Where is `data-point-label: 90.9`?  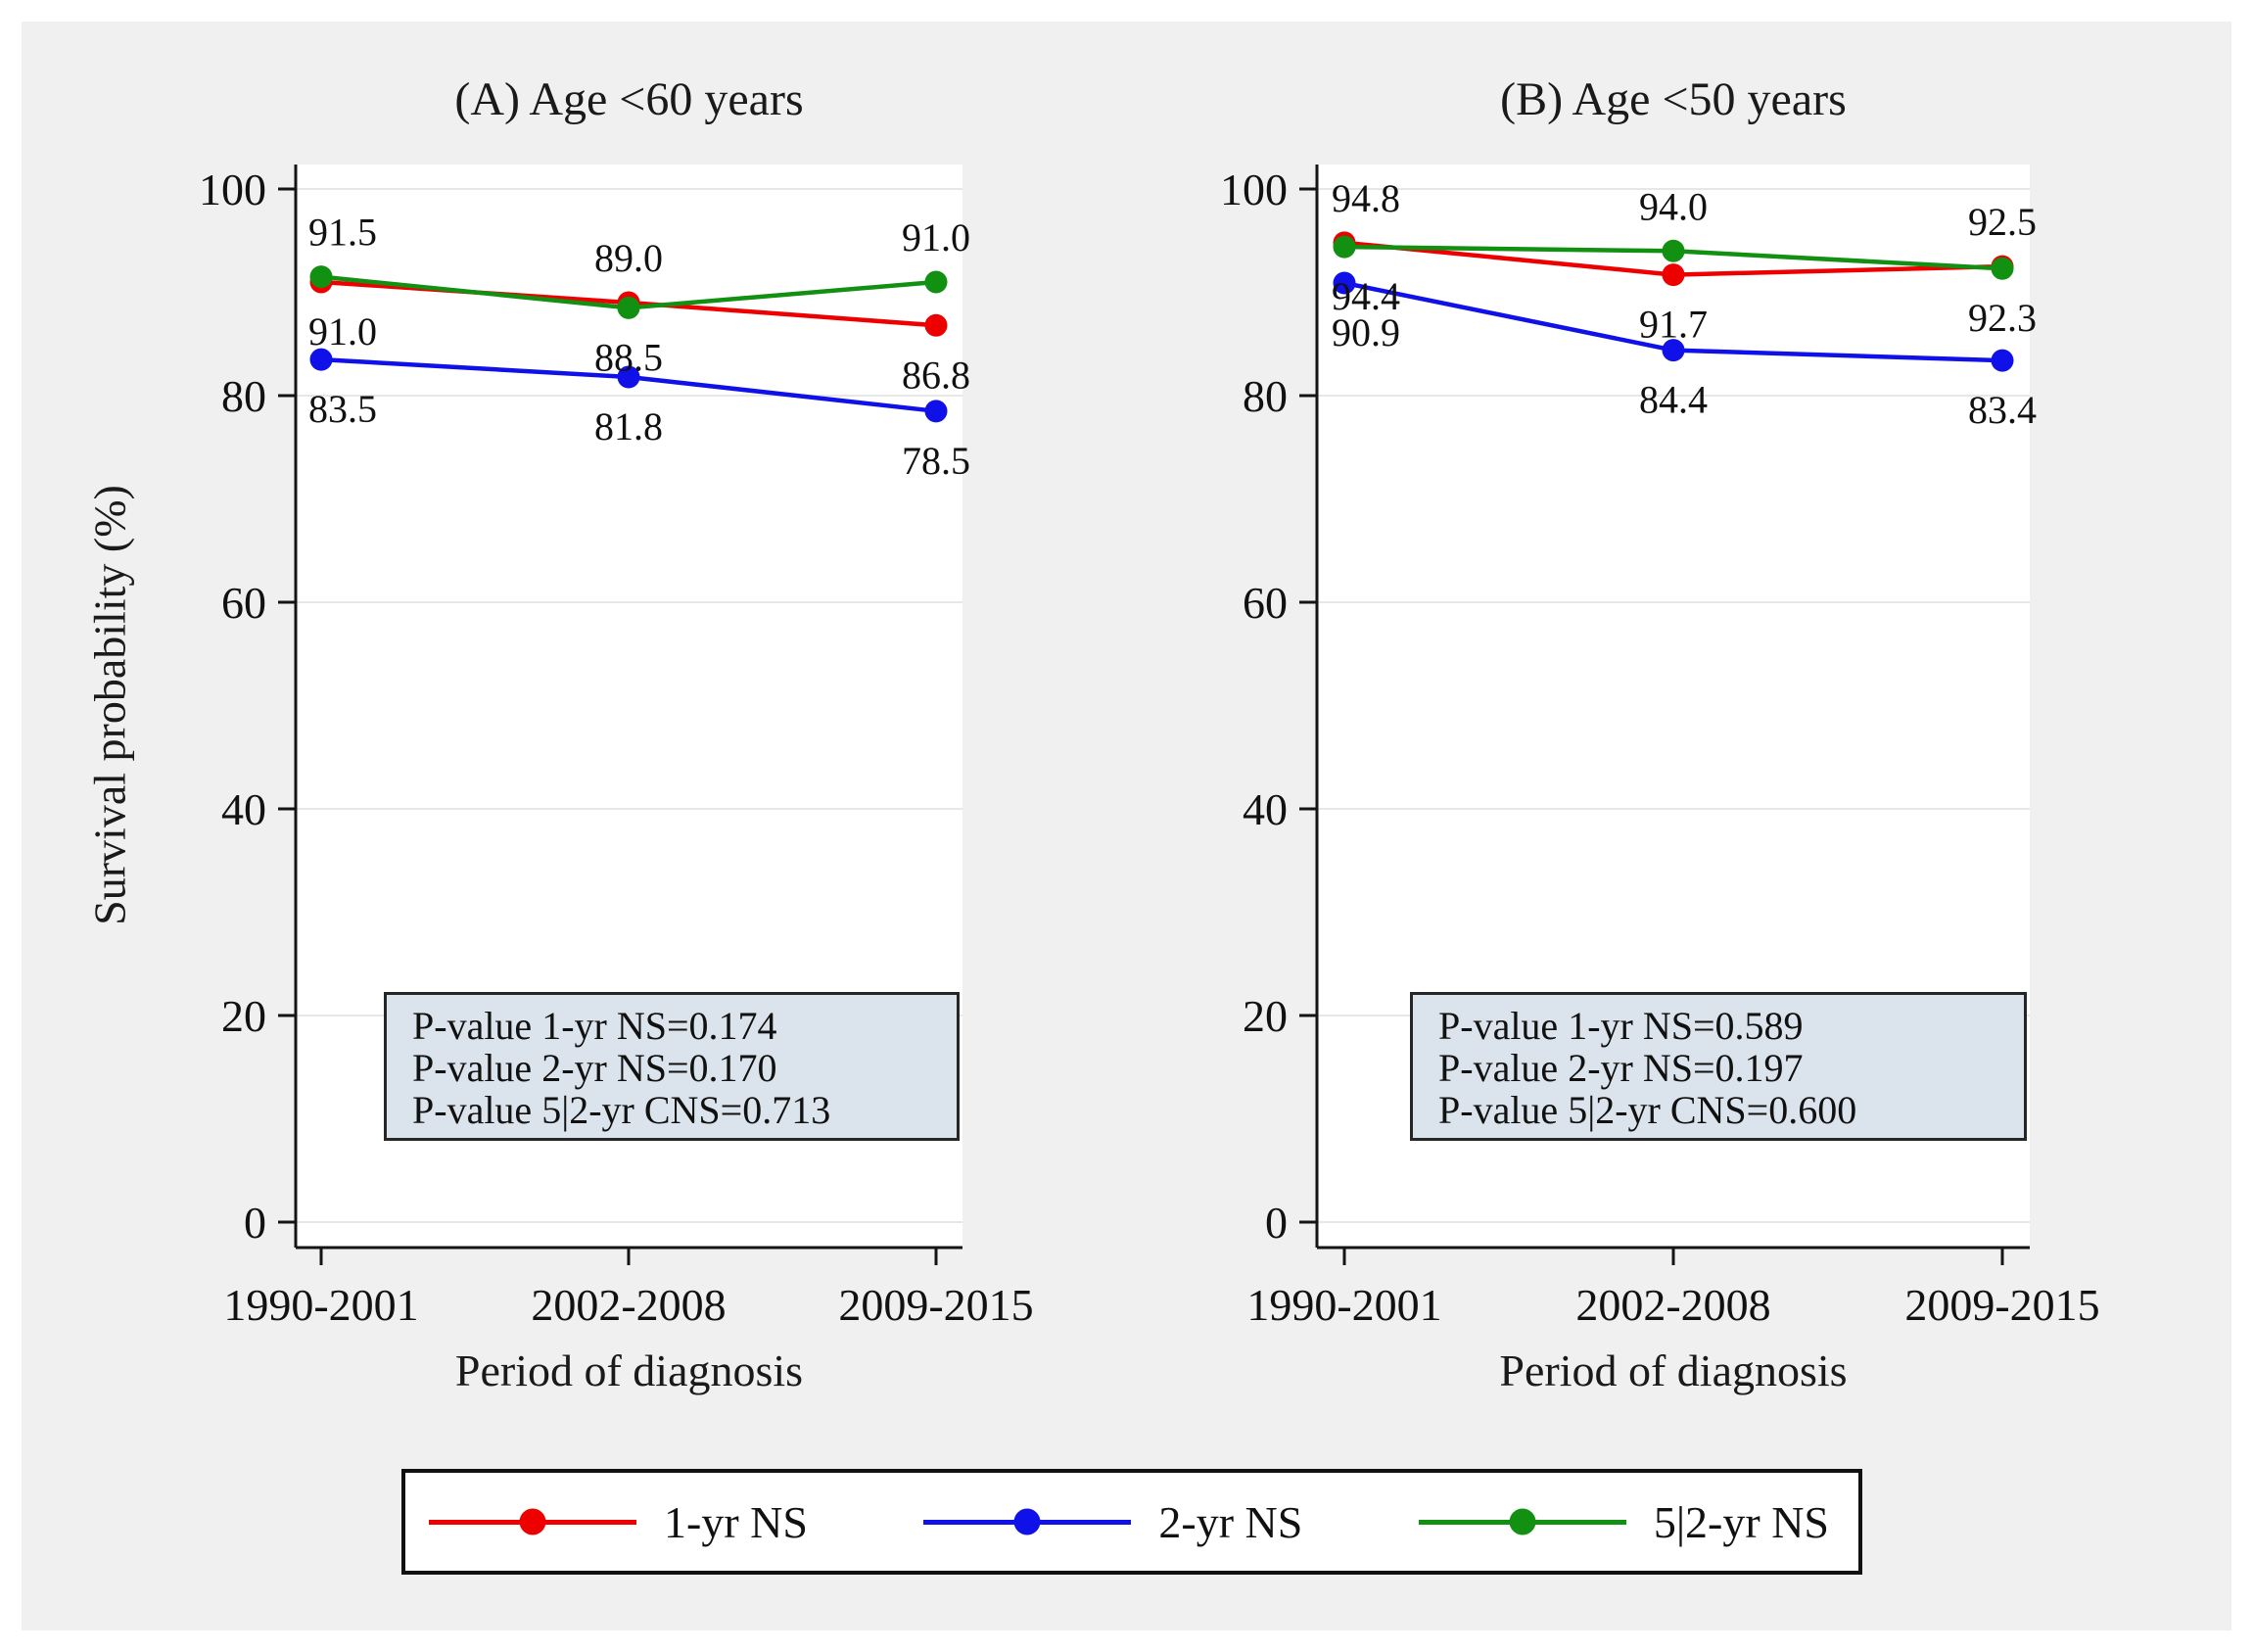
data-point-label: 90.9 is located at coordinates (1366, 332).